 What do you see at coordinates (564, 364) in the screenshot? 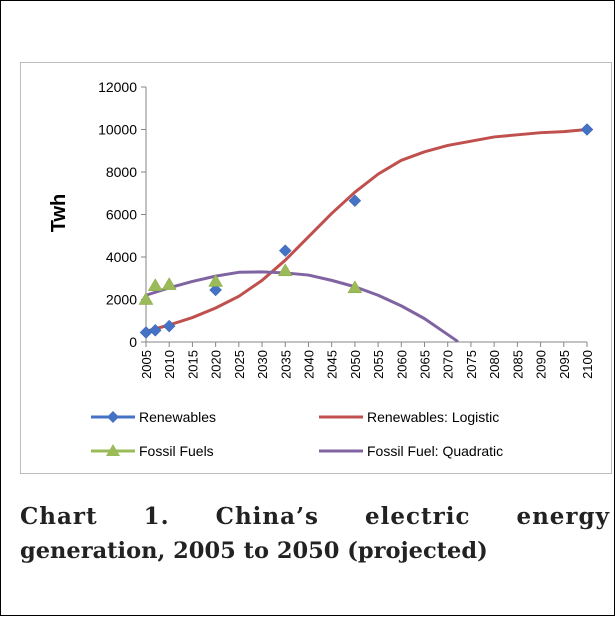
I see `x-tick-label: 2095` at bounding box center [564, 364].